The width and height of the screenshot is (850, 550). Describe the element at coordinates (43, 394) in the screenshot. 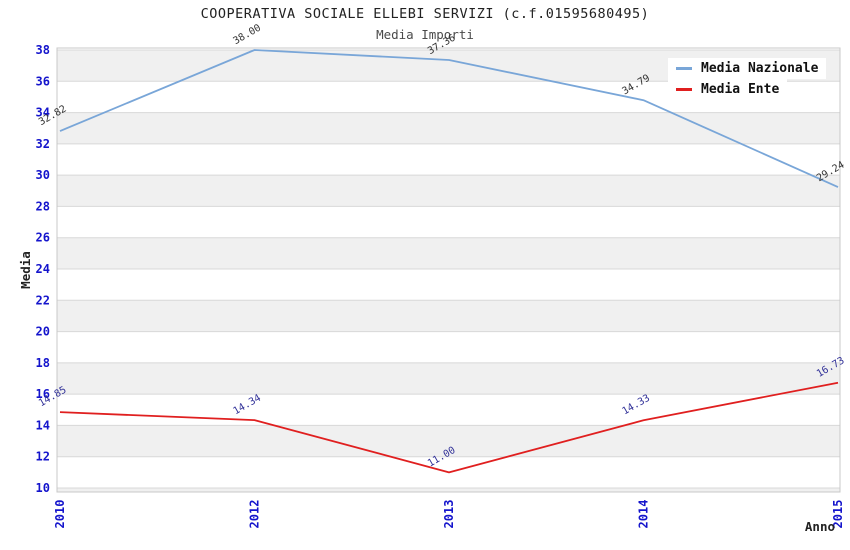

I see `y-tick-label: 16` at that location.